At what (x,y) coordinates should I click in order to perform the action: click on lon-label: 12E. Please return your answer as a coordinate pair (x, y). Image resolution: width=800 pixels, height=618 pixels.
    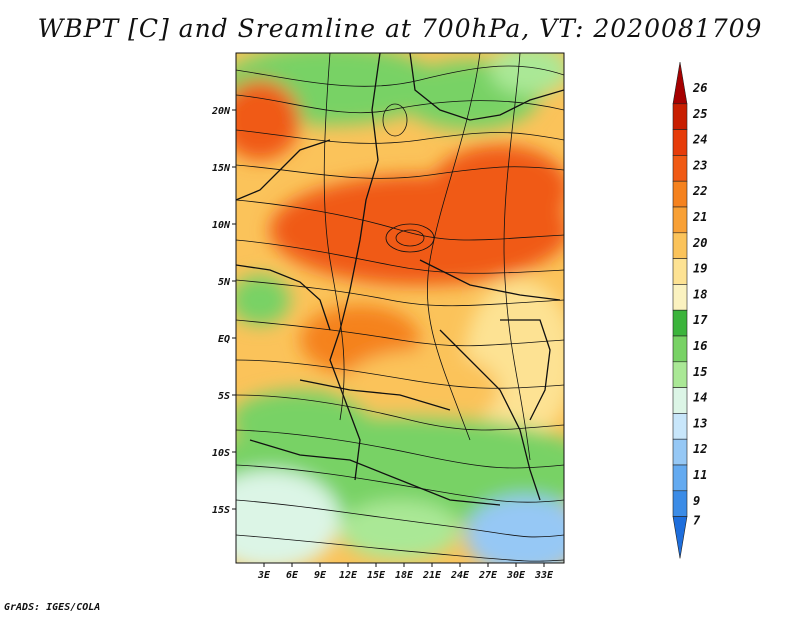
    Looking at the image, I should click on (348, 575).